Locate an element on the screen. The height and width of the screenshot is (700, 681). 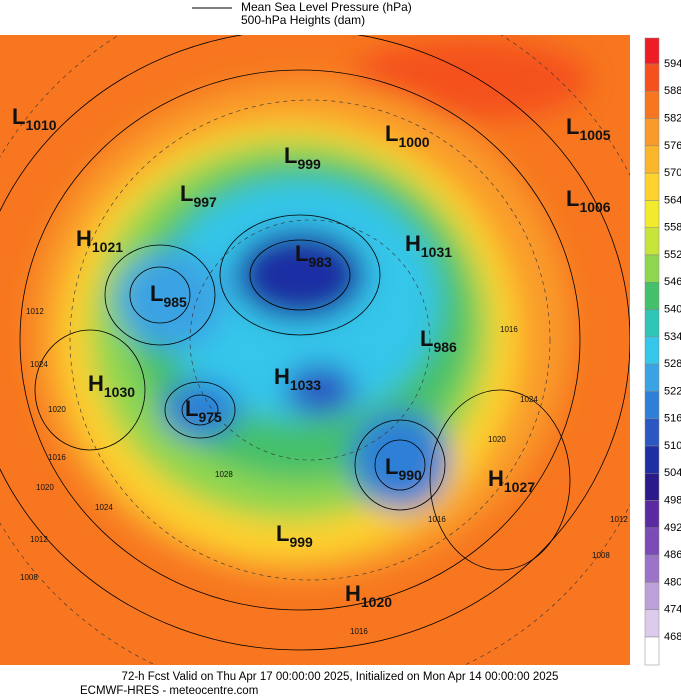
colorbar-label: 534 is located at coordinates (672, 337).